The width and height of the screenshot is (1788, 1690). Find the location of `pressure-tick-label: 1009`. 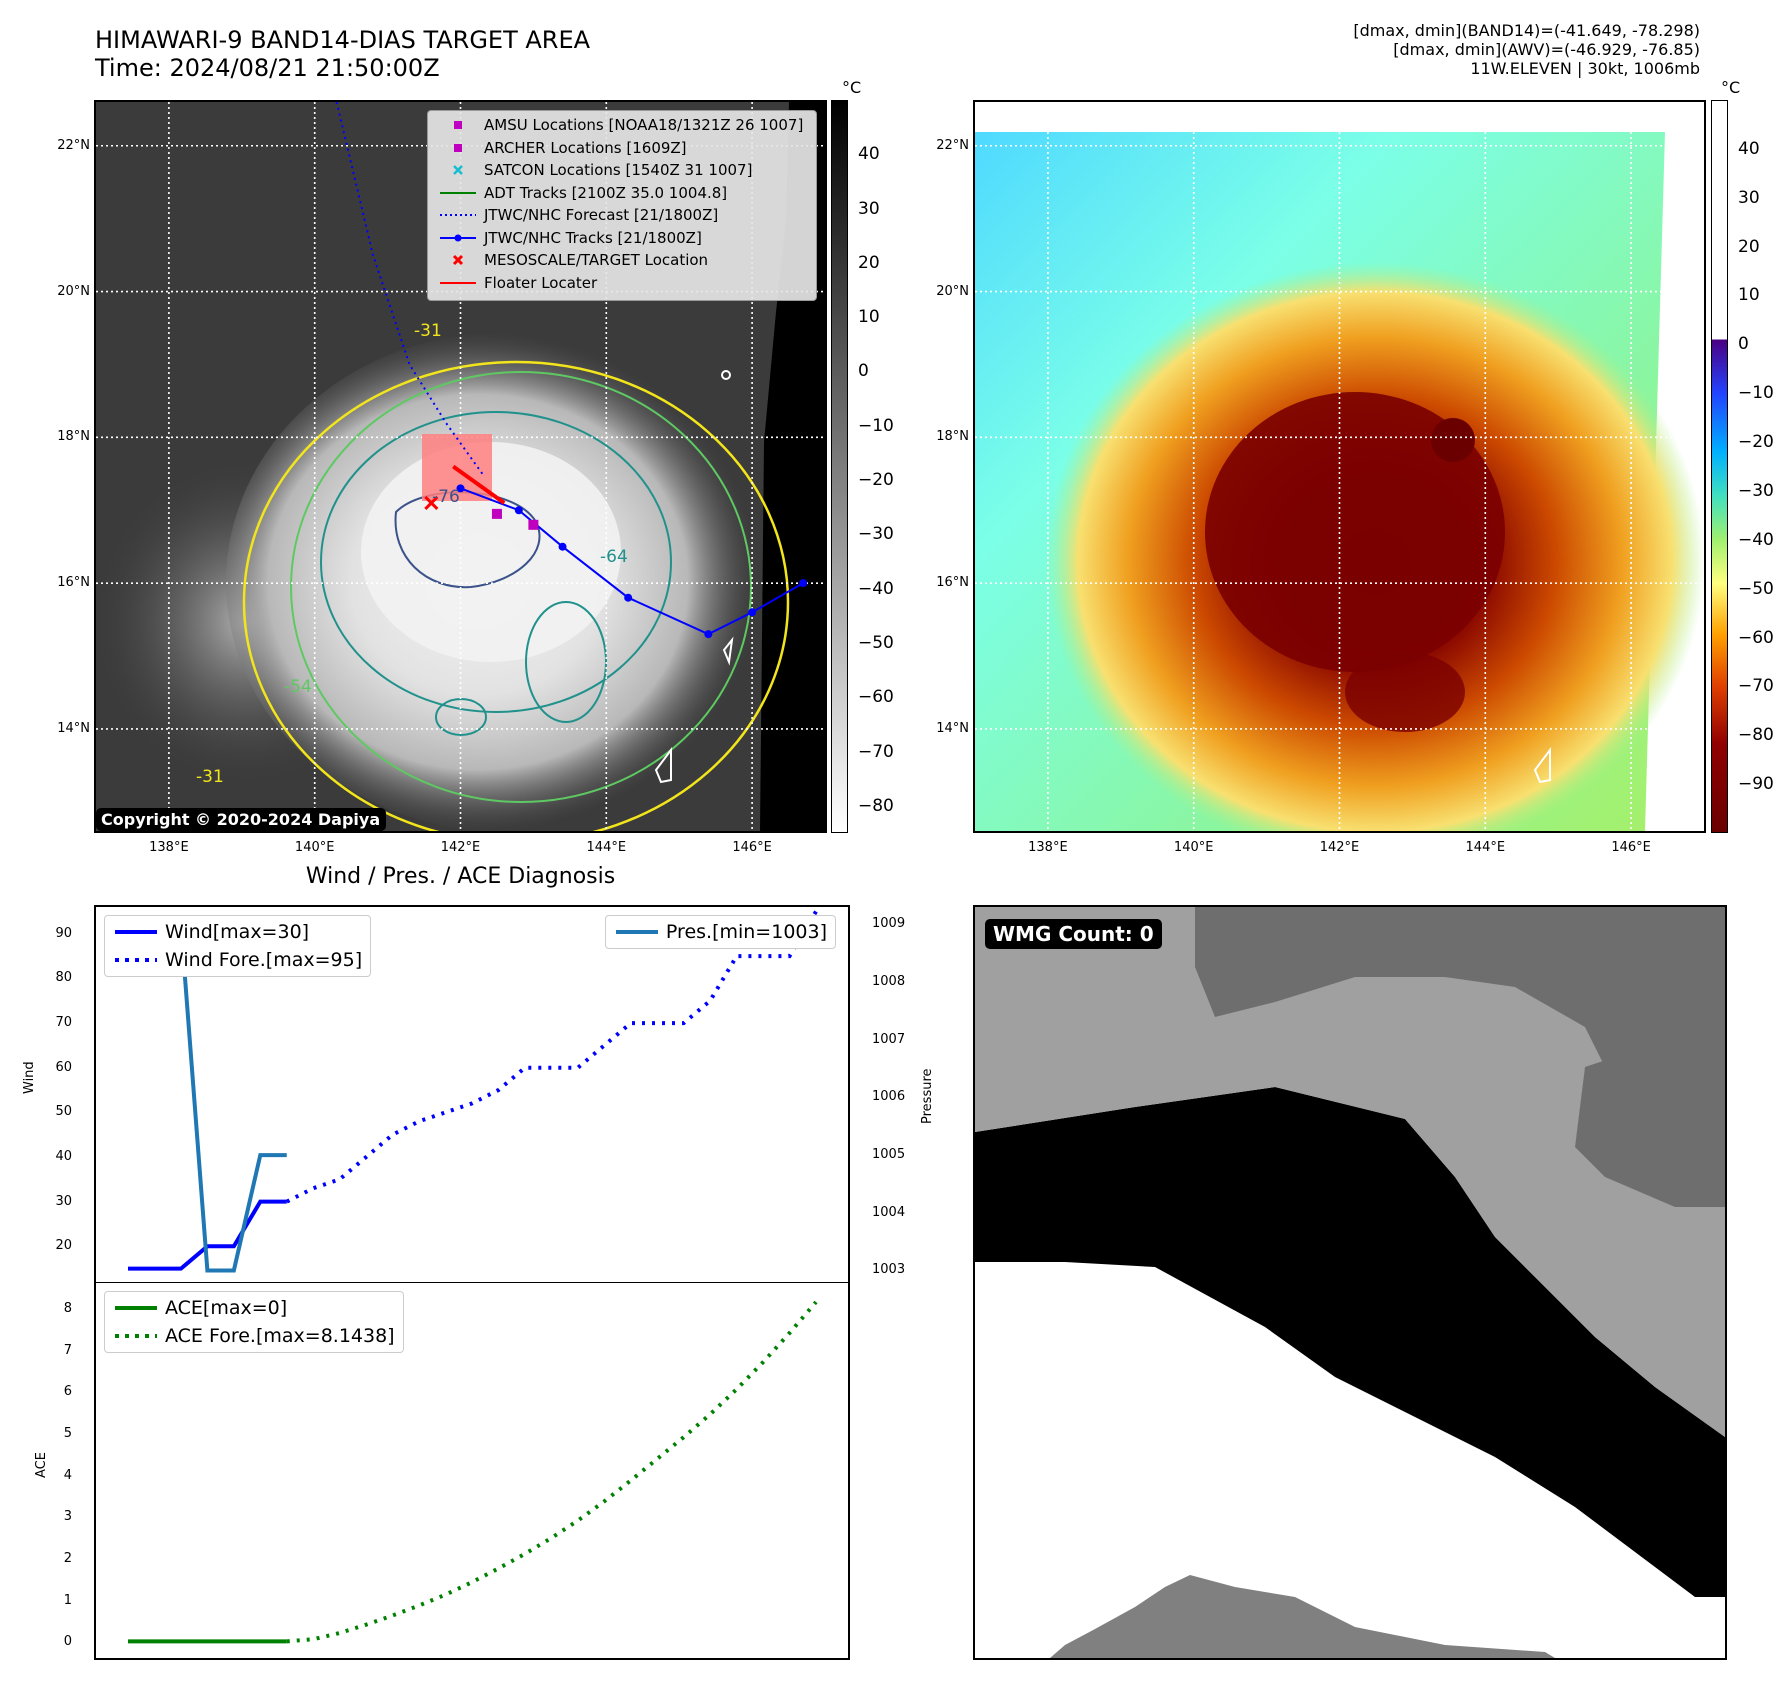

pressure-tick-label: 1009 is located at coordinates (889, 924).